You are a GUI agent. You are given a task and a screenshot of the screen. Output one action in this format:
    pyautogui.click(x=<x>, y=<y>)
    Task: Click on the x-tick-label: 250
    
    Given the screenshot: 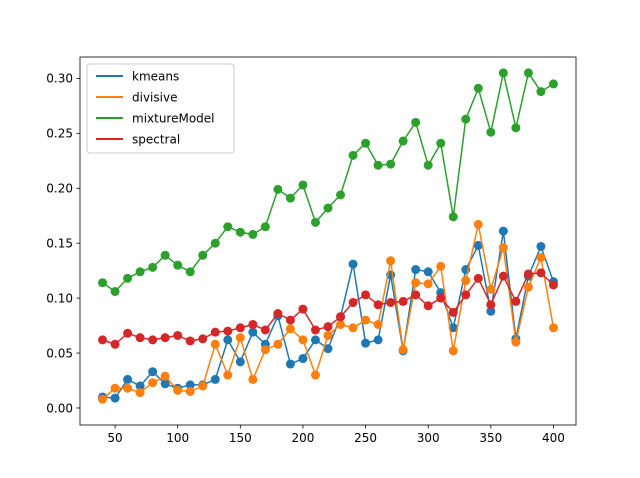 What is the action you would take?
    pyautogui.click(x=365, y=438)
    